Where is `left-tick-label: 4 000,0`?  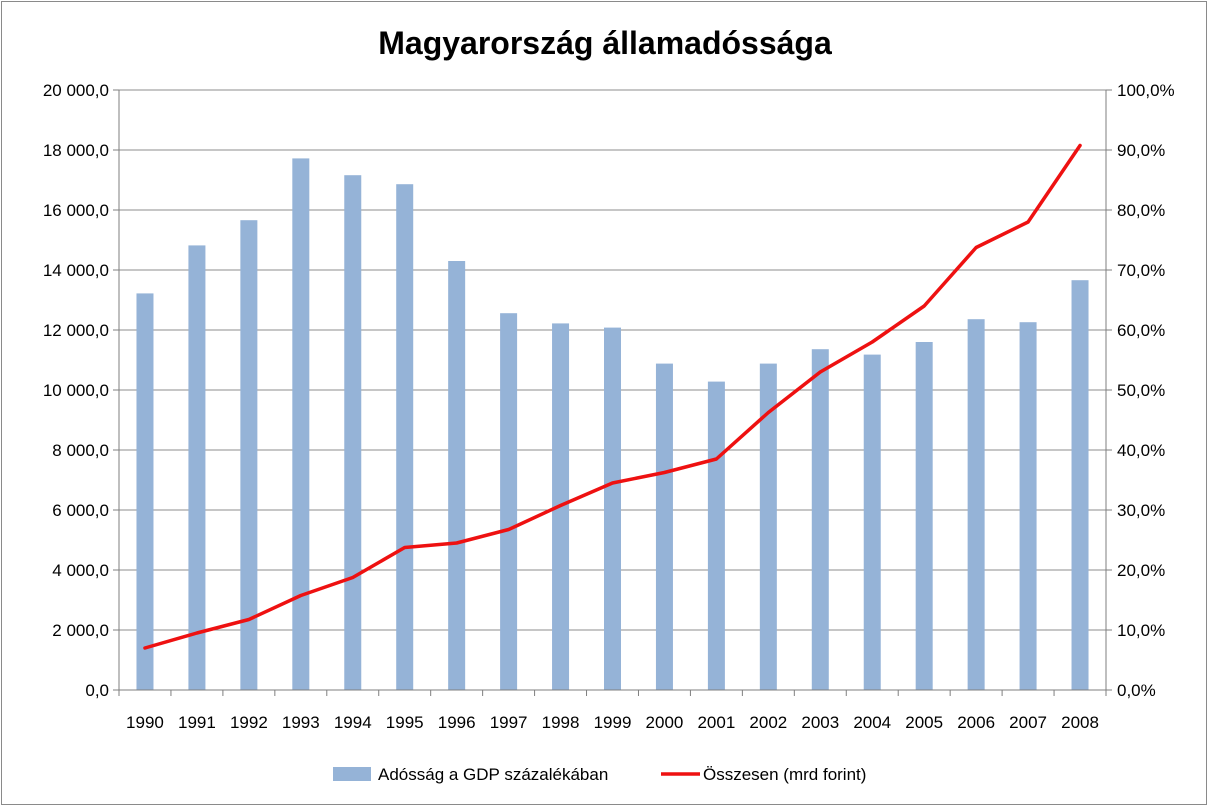 left-tick-label: 4 000,0 is located at coordinates (80, 570).